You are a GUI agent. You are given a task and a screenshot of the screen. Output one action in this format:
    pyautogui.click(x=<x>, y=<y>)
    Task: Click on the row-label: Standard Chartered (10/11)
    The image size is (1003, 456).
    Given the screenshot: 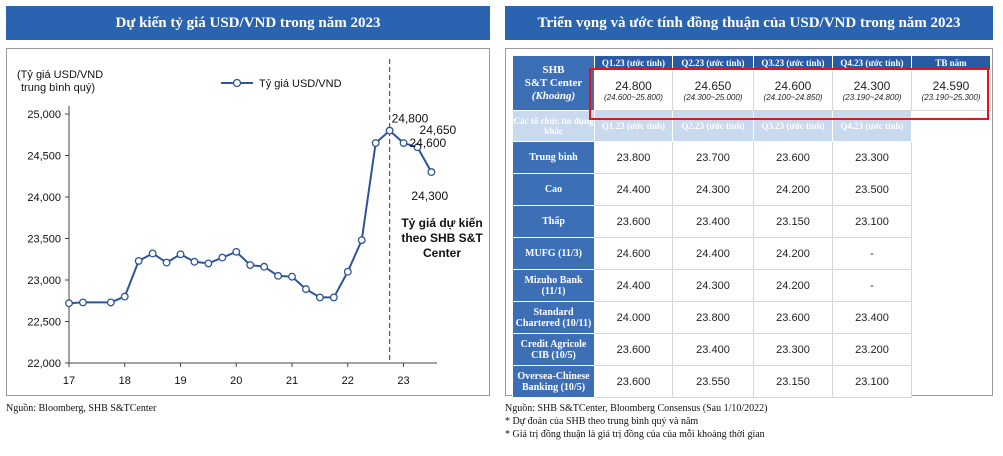 What is the action you would take?
    pyautogui.click(x=553, y=317)
    